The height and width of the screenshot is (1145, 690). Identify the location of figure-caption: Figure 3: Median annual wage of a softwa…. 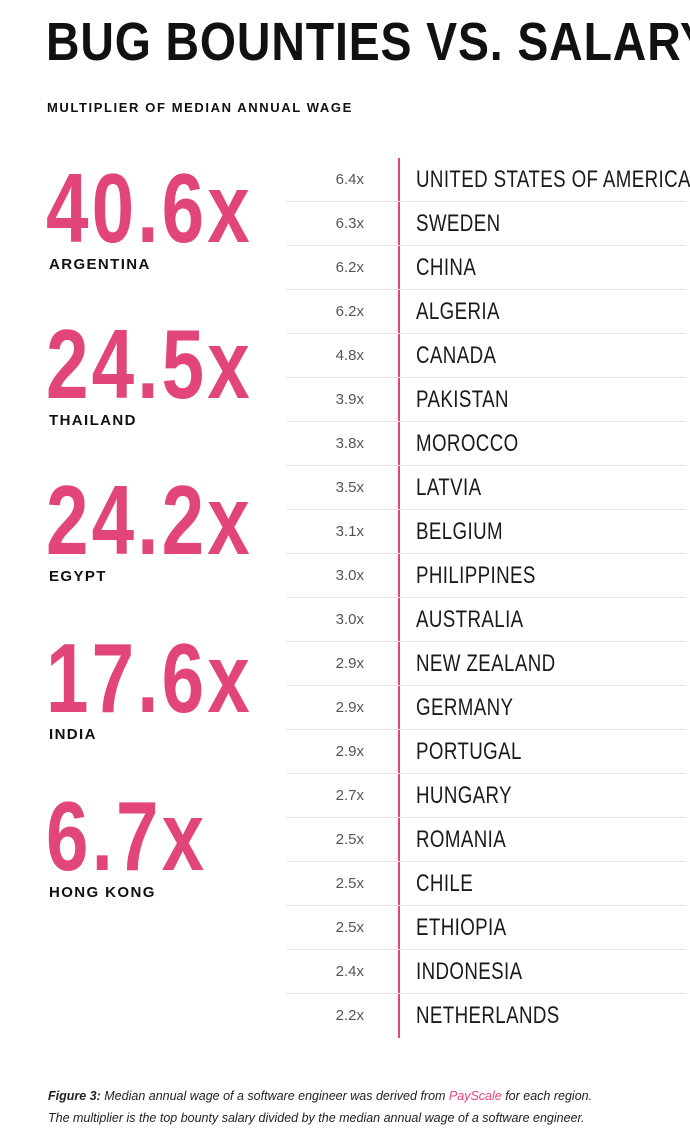
(368, 1107).